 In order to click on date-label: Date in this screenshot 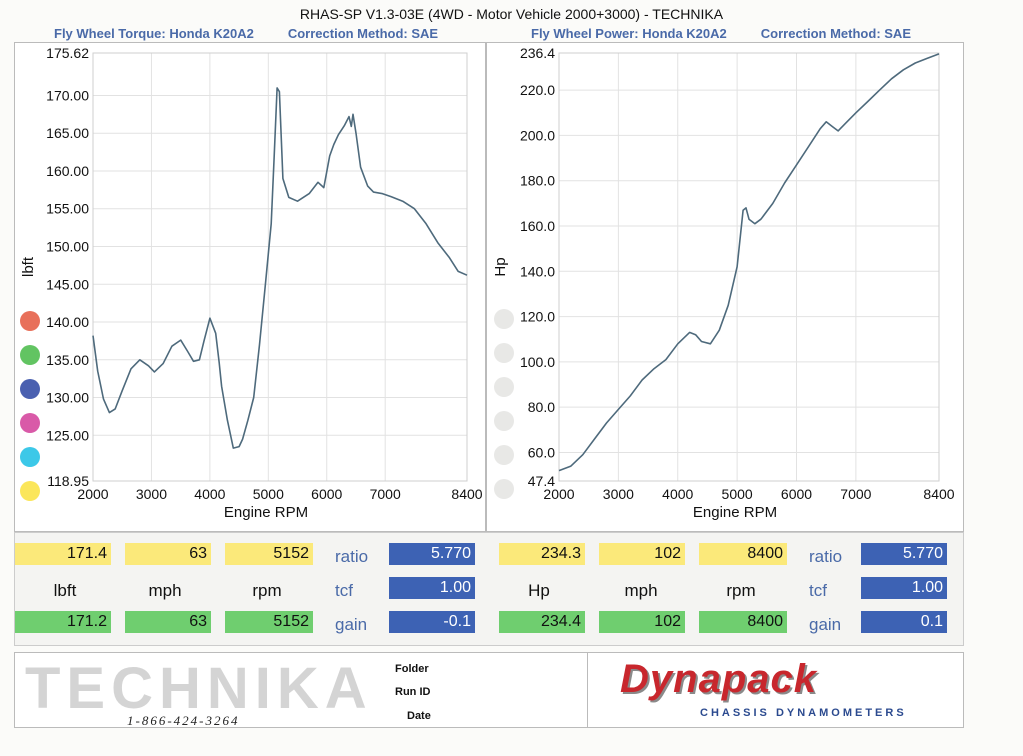, I will do `click(419, 716)`.